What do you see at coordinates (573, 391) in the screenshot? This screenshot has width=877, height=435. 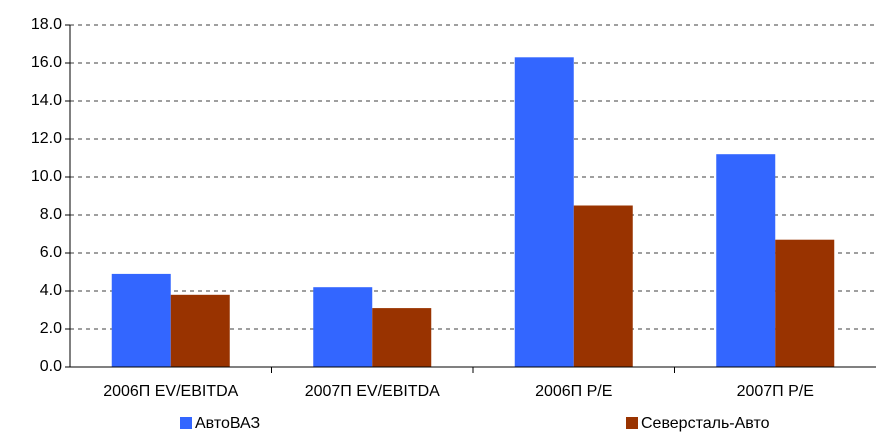 I see `x-tick-label: 2006П P/E` at bounding box center [573, 391].